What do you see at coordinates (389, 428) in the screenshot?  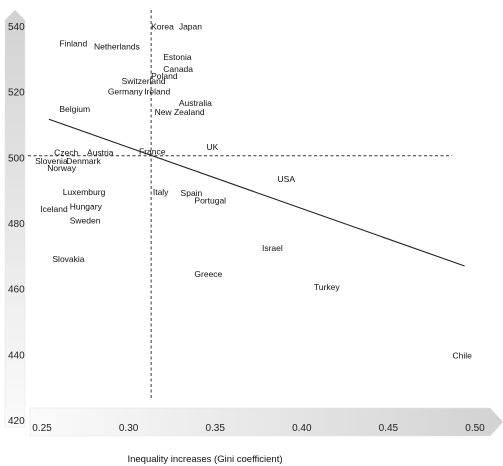 I see `x-tick-label: 0.45` at bounding box center [389, 428].